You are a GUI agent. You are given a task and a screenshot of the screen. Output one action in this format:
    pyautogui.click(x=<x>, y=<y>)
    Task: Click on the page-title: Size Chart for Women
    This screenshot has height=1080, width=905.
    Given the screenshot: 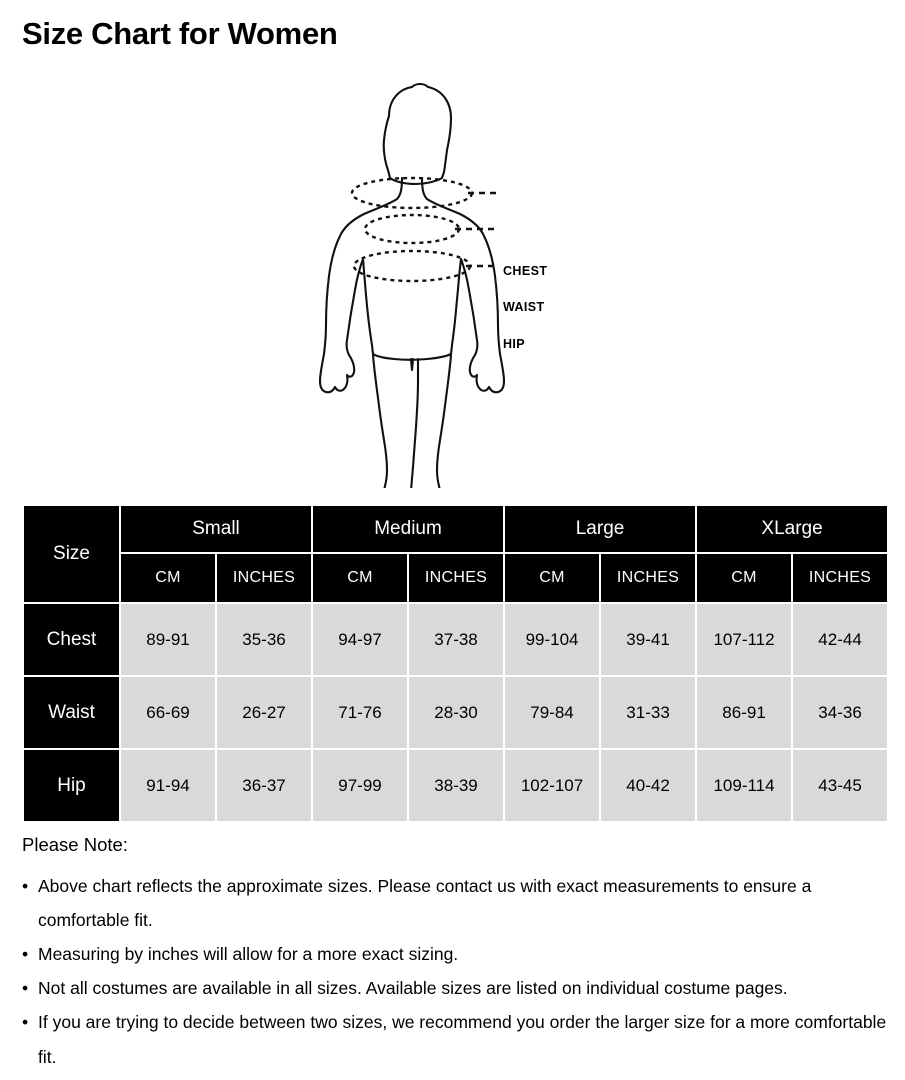 What is the action you would take?
    pyautogui.click(x=180, y=33)
    